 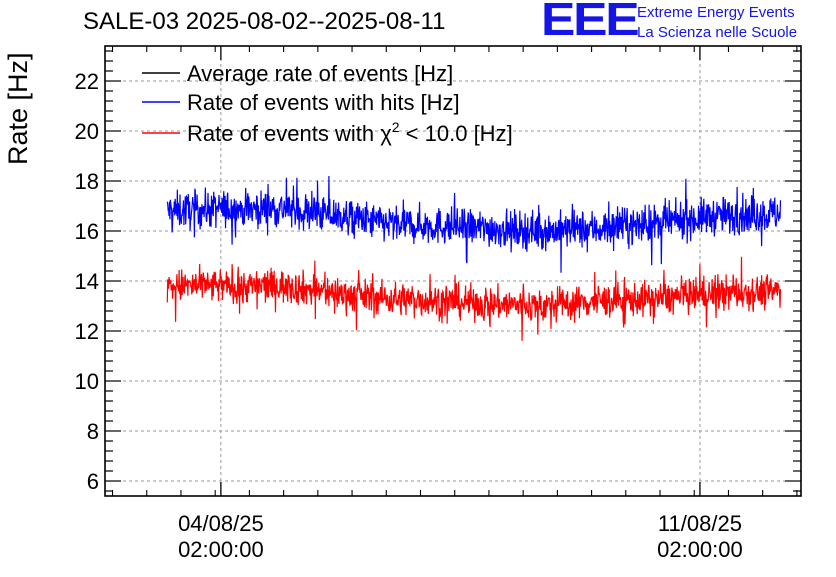 I want to click on y-tick-label: 8, so click(x=93, y=431).